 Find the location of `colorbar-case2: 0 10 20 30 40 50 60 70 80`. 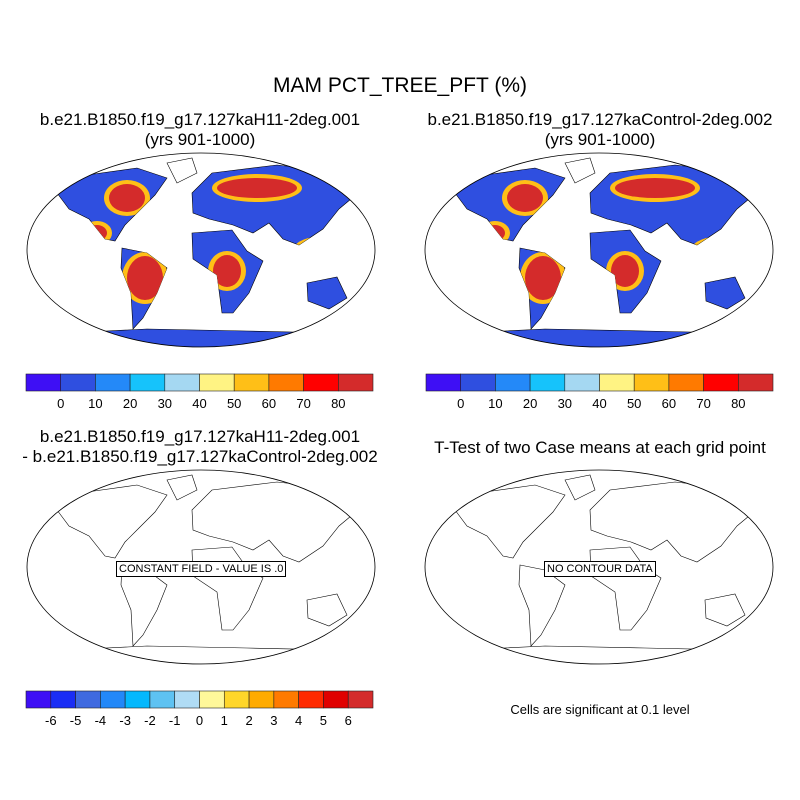

colorbar-case2: 0 10 20 30 40 50 60 70 80 is located at coordinates (599, 392).